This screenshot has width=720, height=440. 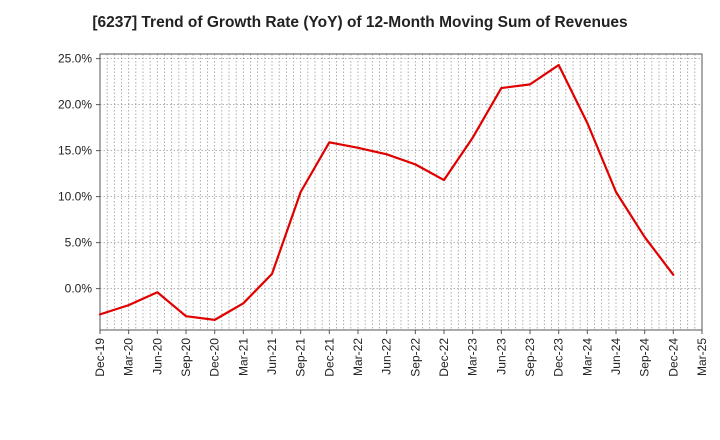 I want to click on x-tick-label: Sep-24, so click(x=645, y=357).